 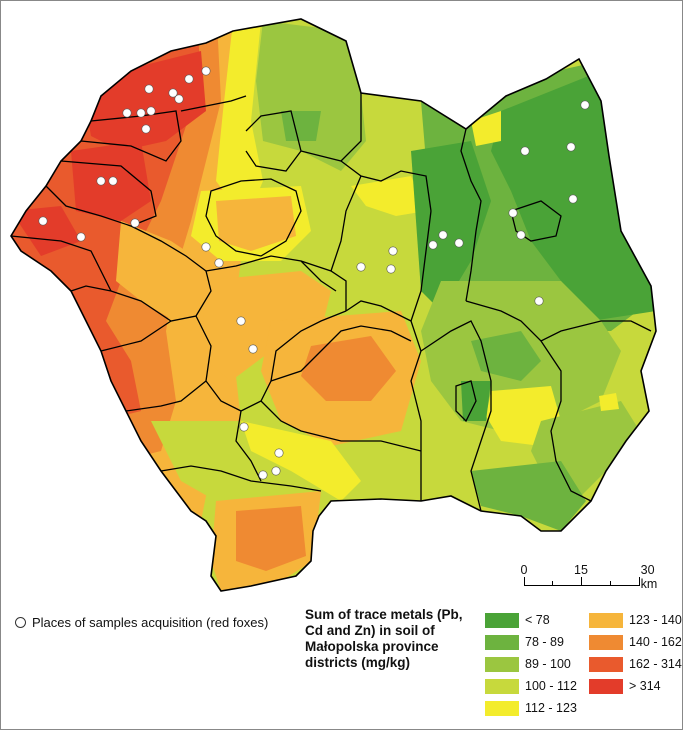 I want to click on legend-label: > 314, so click(x=645, y=686).